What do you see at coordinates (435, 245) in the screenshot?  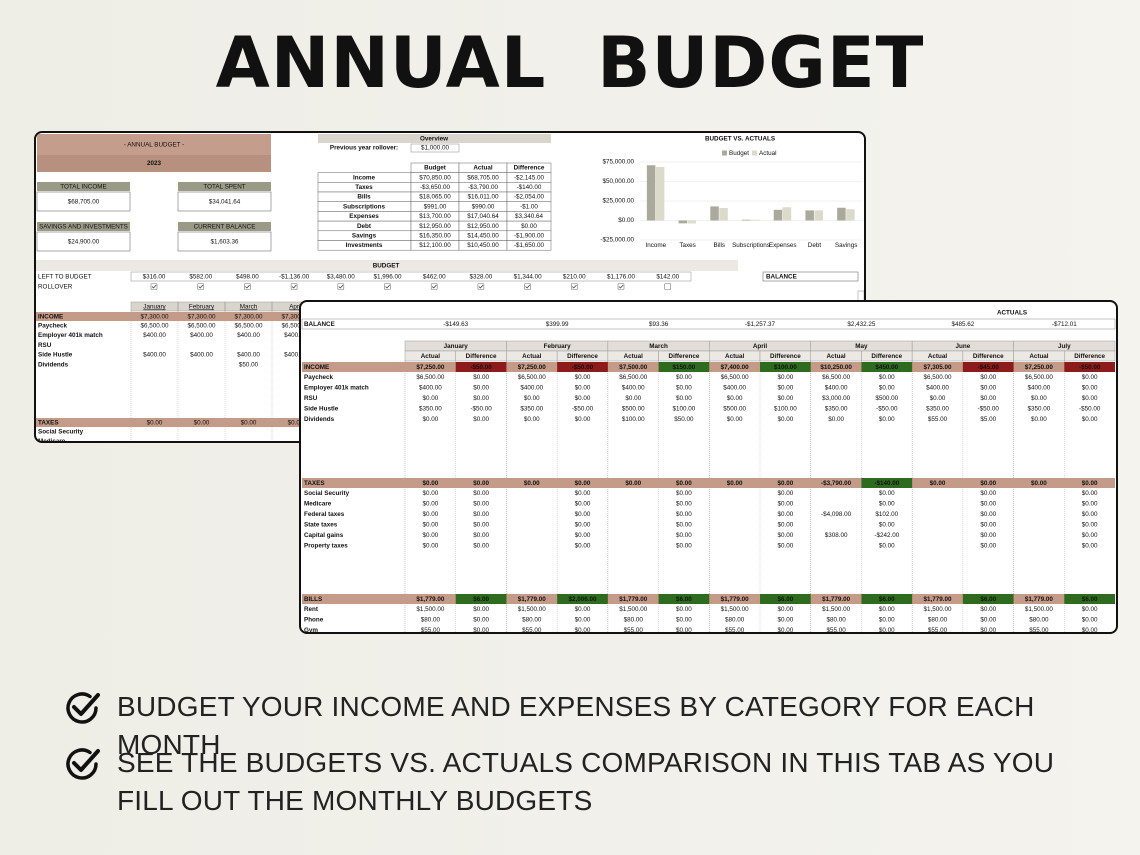 I see `overview-cell: $12,100.00` at bounding box center [435, 245].